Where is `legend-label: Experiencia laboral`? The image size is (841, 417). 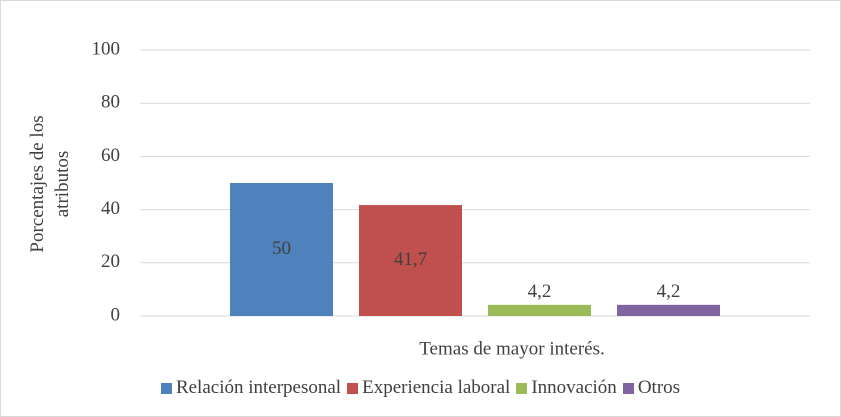
legend-label: Experiencia laboral is located at coordinates (436, 387).